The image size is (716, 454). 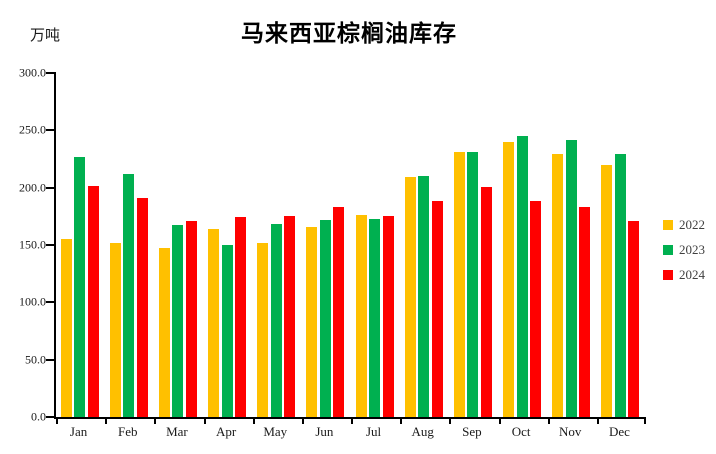 I want to click on bar-2024-jan, so click(x=93, y=301).